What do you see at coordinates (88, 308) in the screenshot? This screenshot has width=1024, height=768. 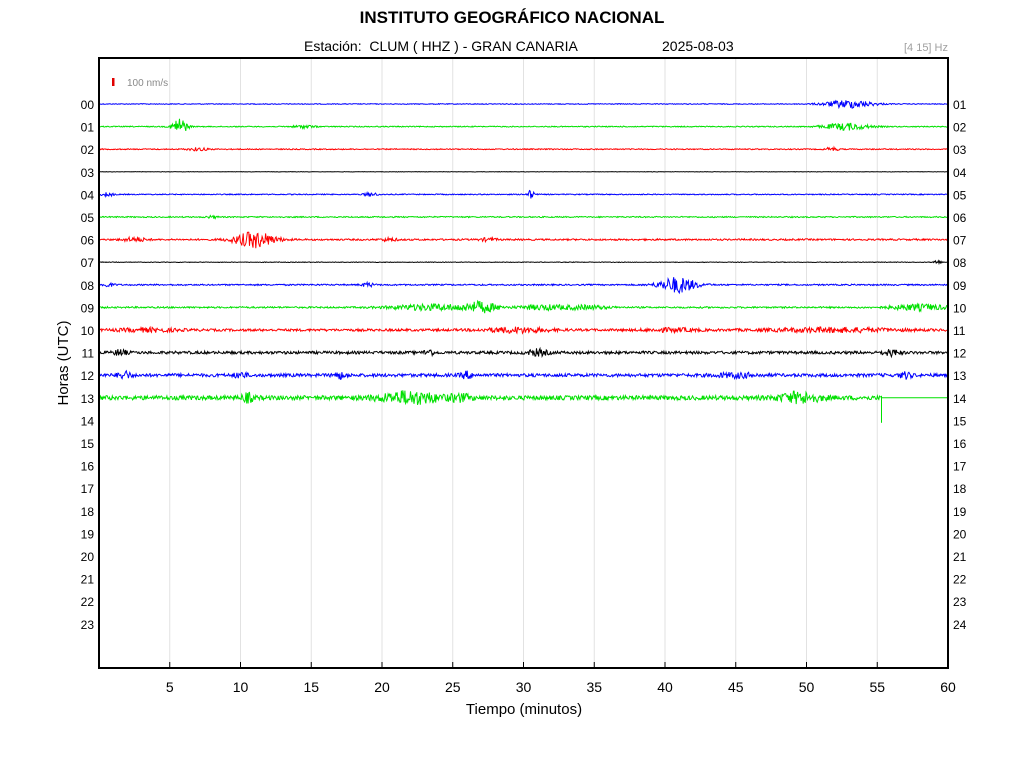 I see `hour-label-left: 09` at bounding box center [88, 308].